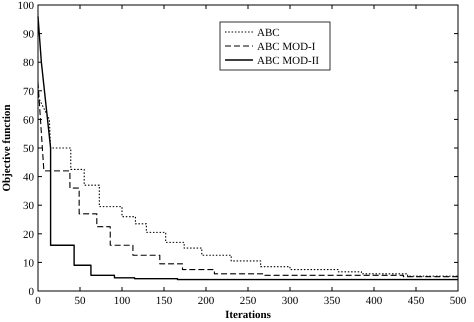 The height and width of the screenshot is (322, 474). I want to click on y-tick-label: 100, so click(26, 6).